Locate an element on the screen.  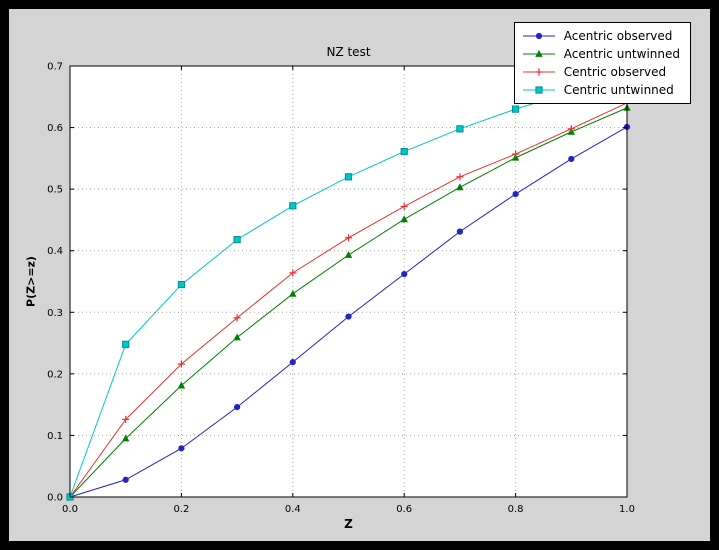
legend-sample-square is located at coordinates (538, 90).